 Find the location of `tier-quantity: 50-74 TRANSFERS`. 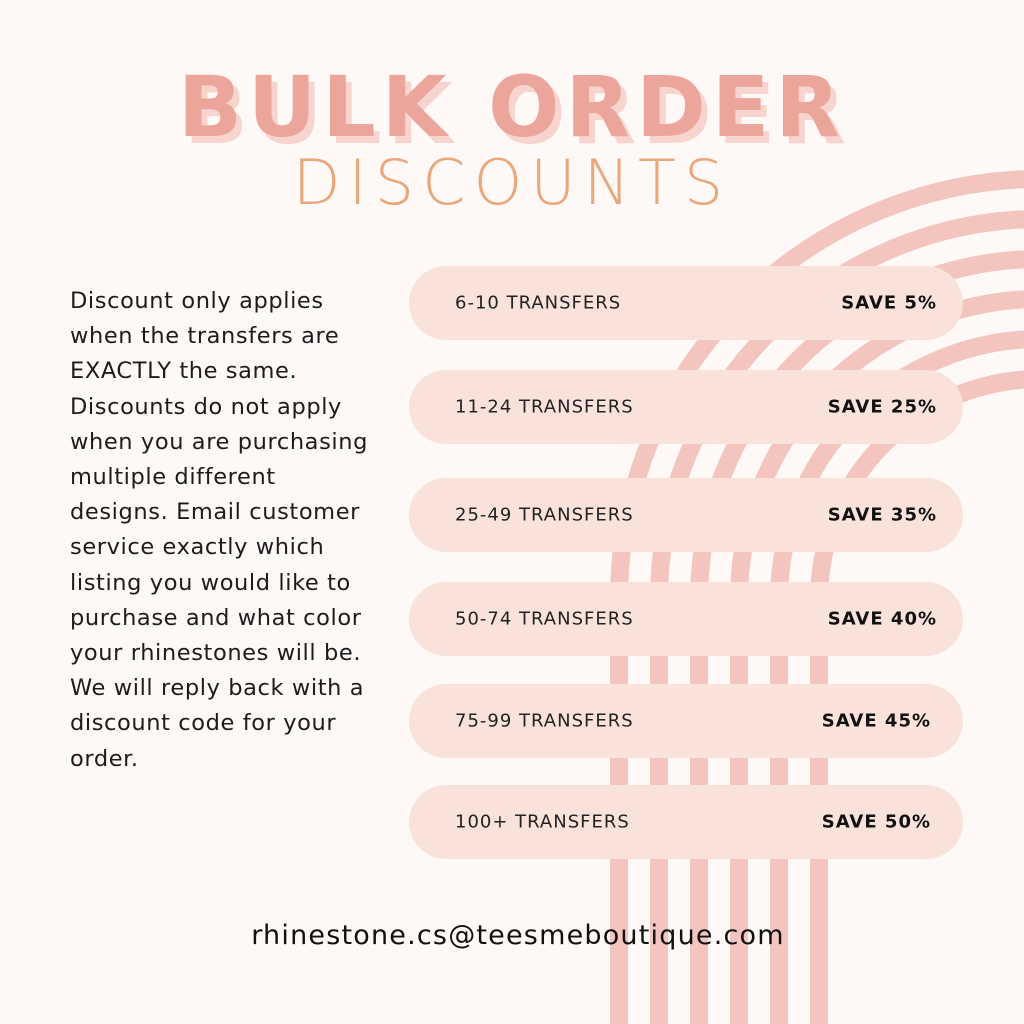

tier-quantity: 50-74 TRANSFERS is located at coordinates (544, 619).